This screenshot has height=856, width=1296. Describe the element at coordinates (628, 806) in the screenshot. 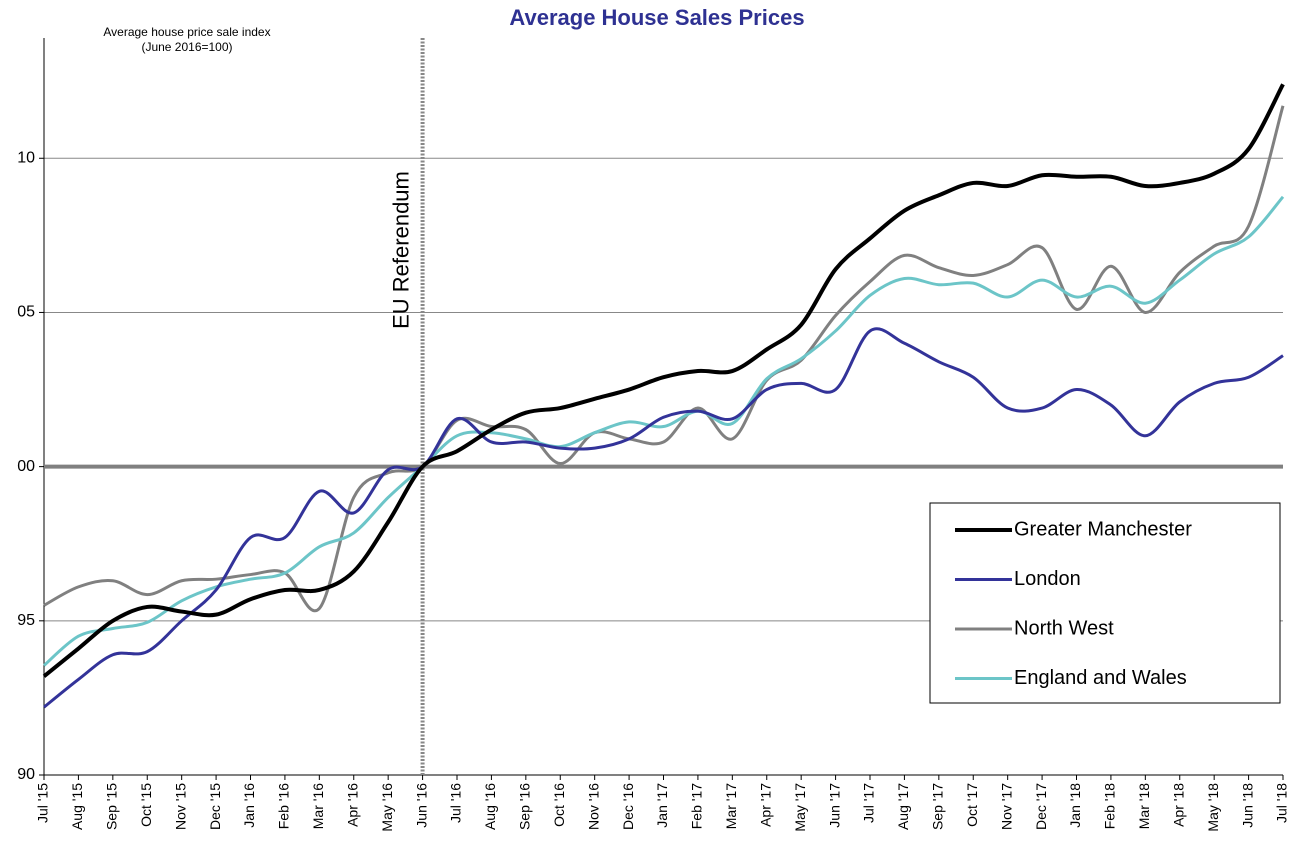

I see `x-tick-label: Dec '16` at that location.